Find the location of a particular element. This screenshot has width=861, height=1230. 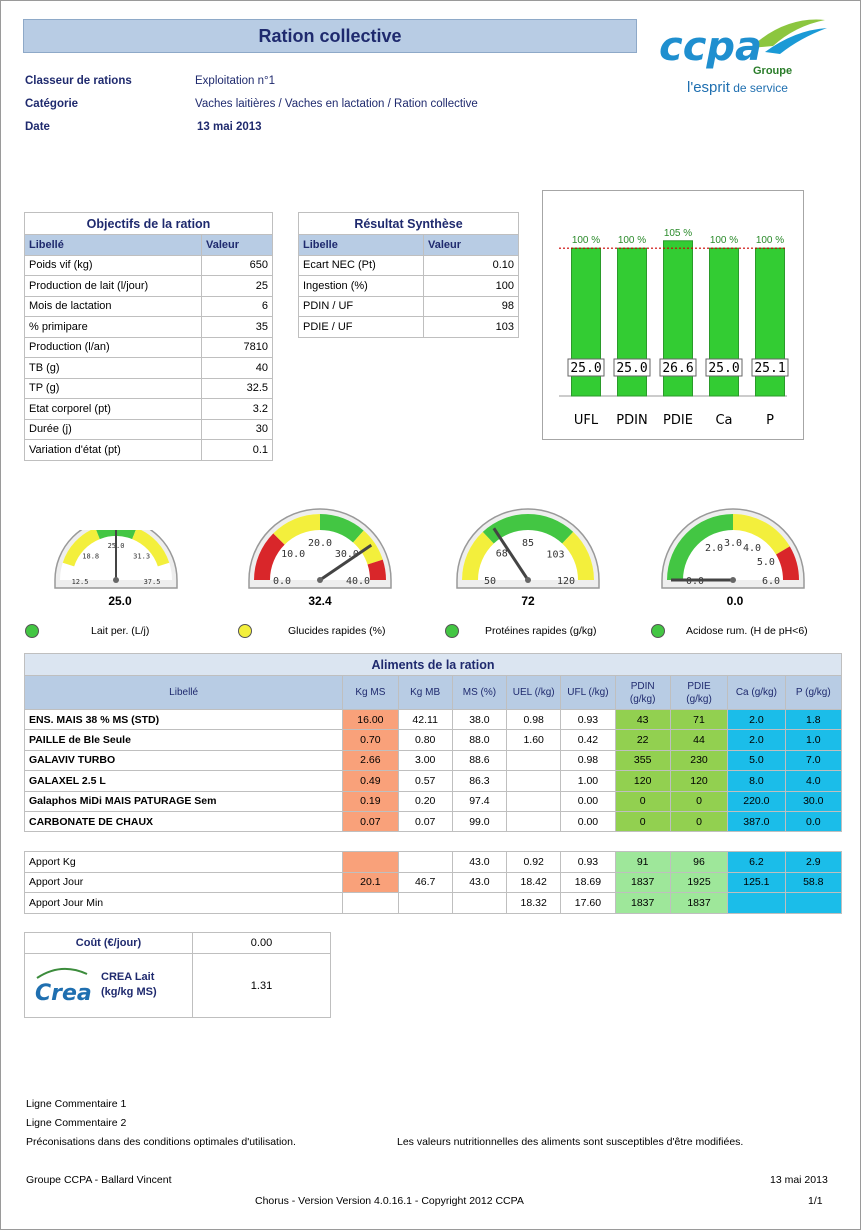

total-label: Apport Jour is located at coordinates (183, 882).